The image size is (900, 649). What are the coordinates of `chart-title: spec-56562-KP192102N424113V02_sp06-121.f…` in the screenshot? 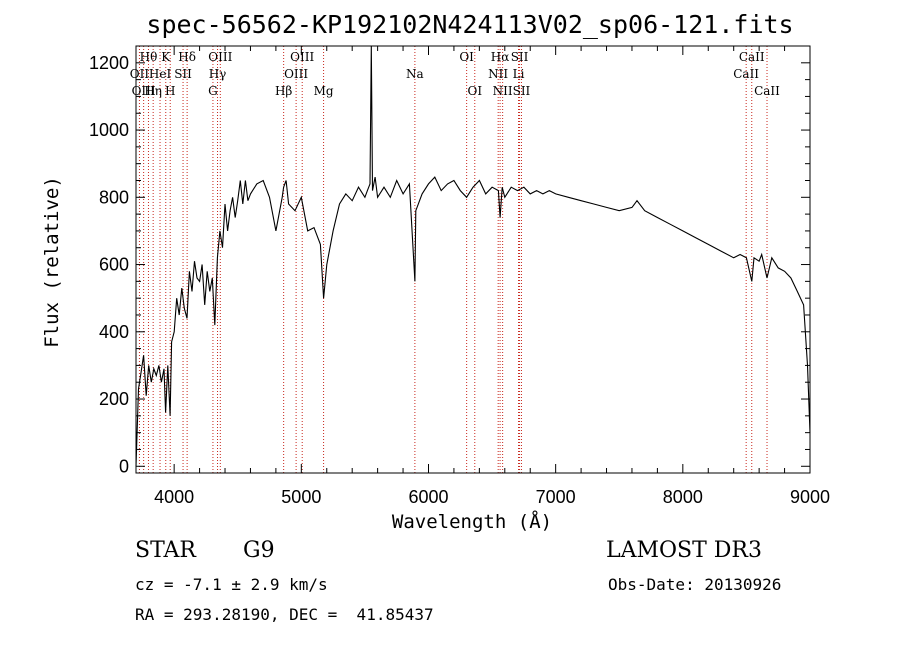 It's located at (469, 24).